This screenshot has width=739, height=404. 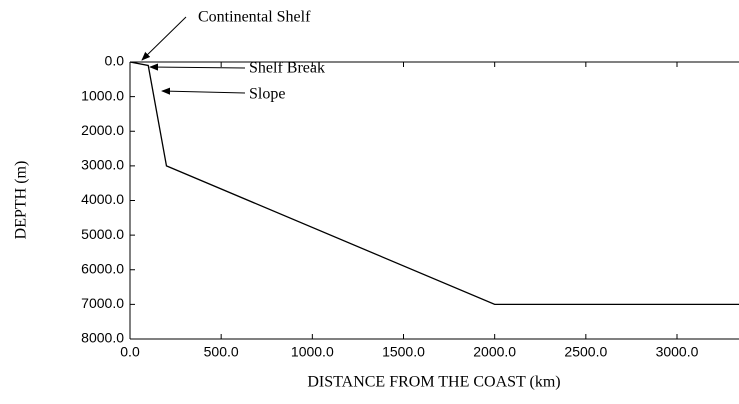 What do you see at coordinates (102, 268) in the screenshot?
I see `y-tick-label: 6000.0` at bounding box center [102, 268].